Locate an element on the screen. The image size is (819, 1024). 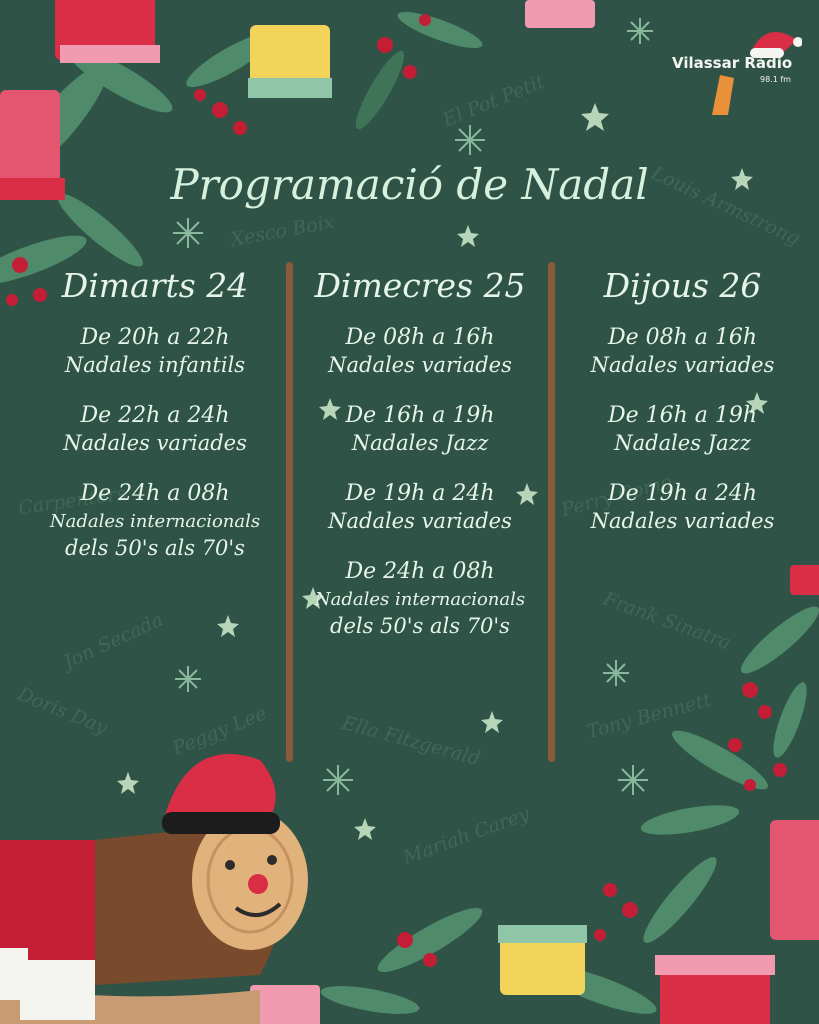
right-foliage is located at coordinates (729, 720).